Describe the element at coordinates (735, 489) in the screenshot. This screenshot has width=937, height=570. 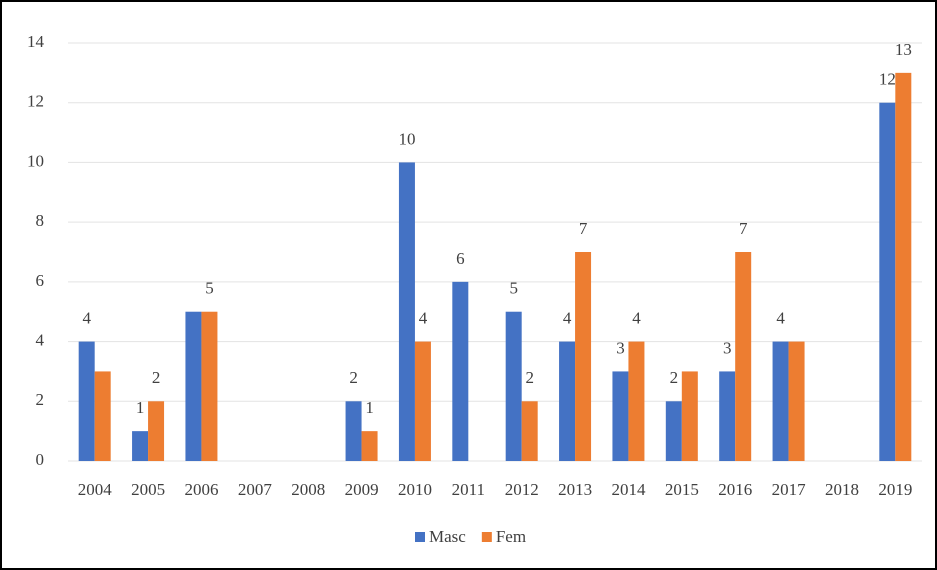
I see `x-tick-label: 2016` at that location.